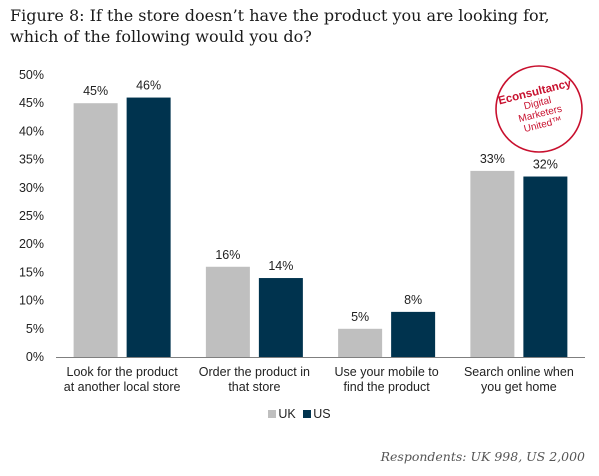 This screenshot has height=476, width=599. What do you see at coordinates (307, 414) in the screenshot?
I see `legend-swatch-us` at bounding box center [307, 414].